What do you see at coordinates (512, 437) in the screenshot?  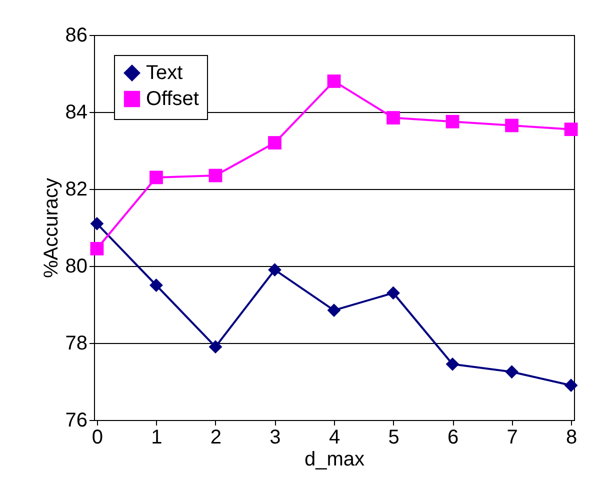 I see `x-tick-label: 7` at bounding box center [512, 437].